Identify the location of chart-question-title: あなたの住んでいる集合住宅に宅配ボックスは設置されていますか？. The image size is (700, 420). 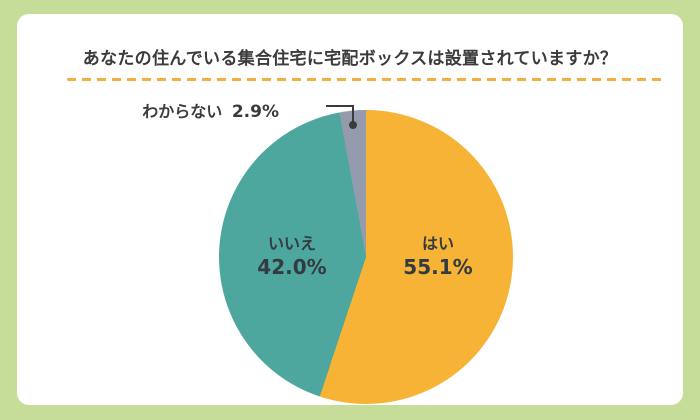
(350, 59).